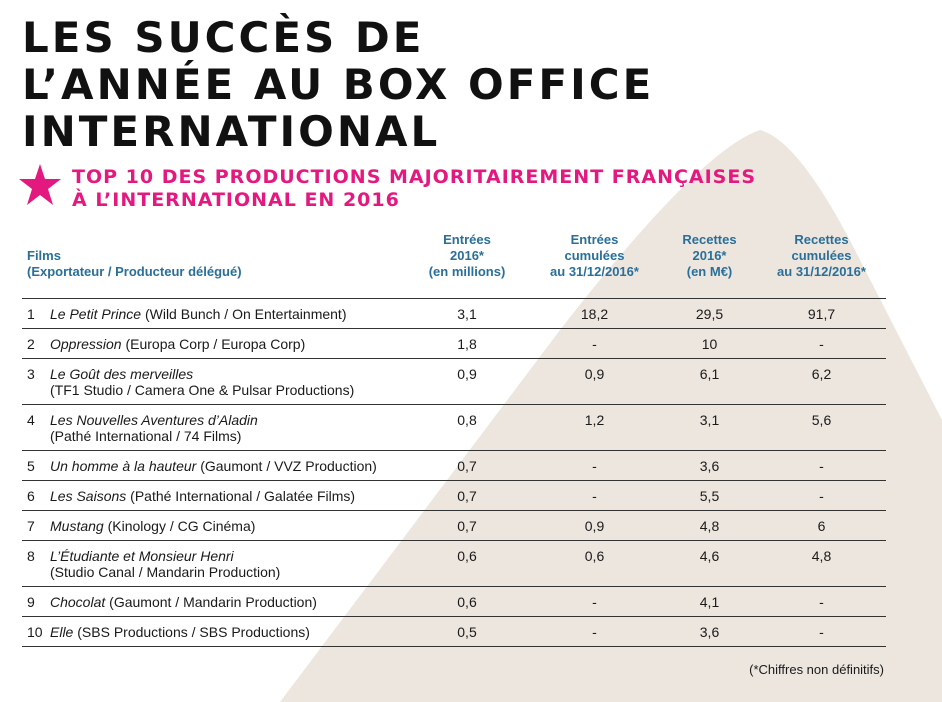 The height and width of the screenshot is (702, 942). Describe the element at coordinates (709, 601) in the screenshot. I see `value-cell: 4,1` at that location.